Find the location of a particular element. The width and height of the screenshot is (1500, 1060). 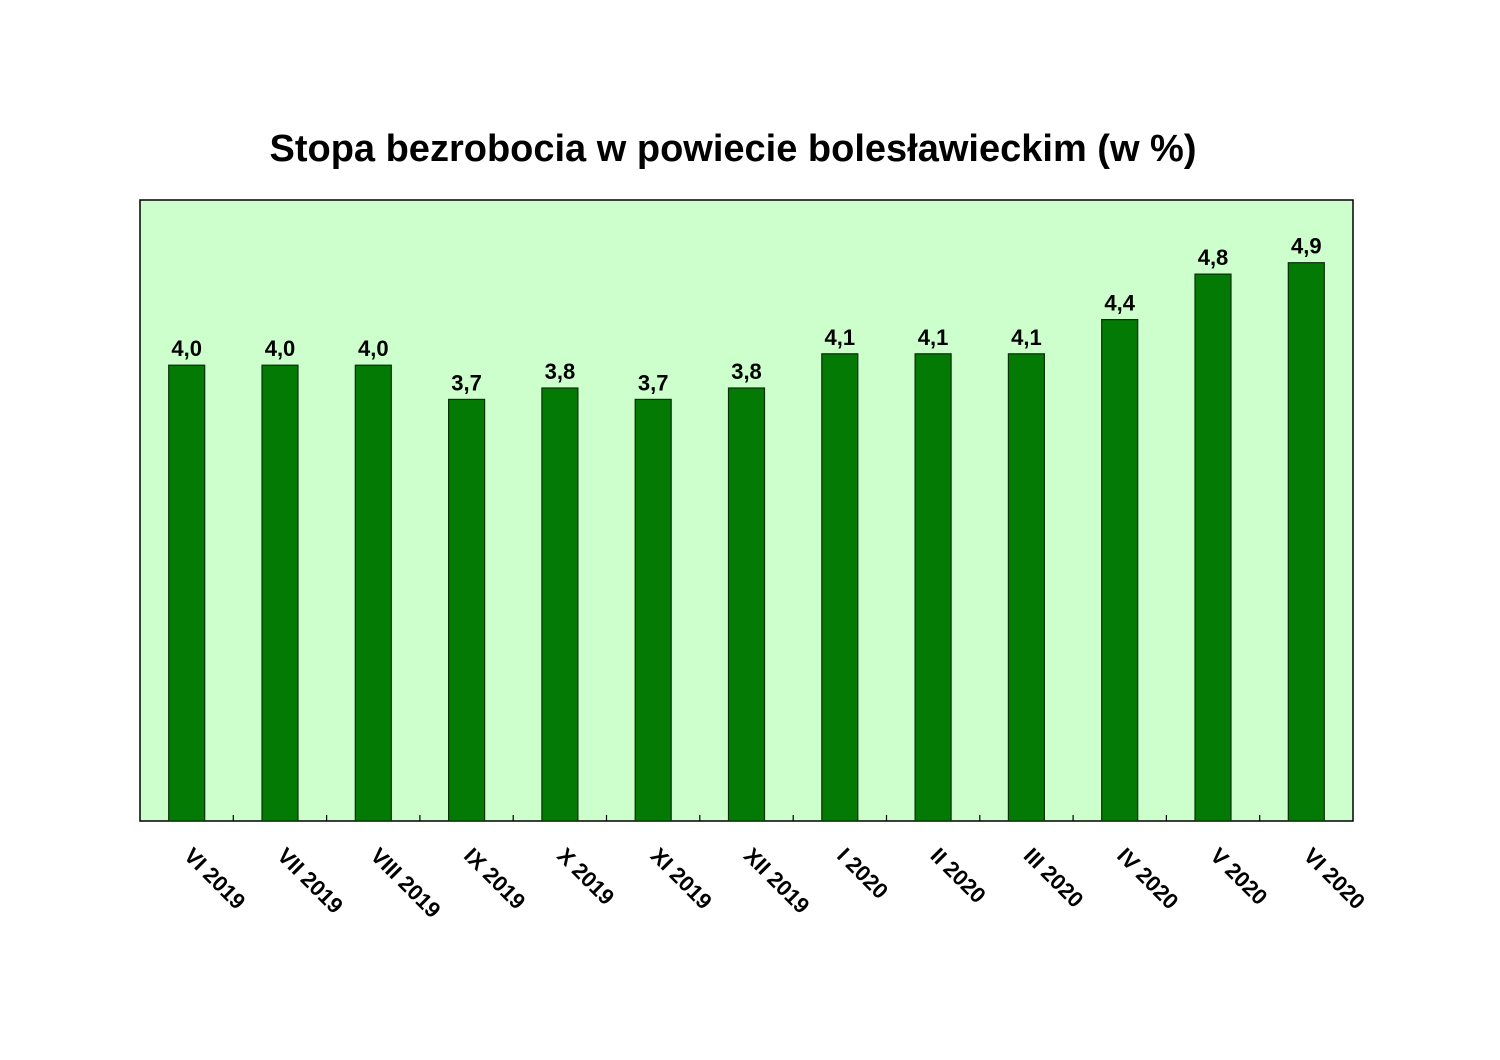

data-label-10: 4,4 is located at coordinates (1119, 303).